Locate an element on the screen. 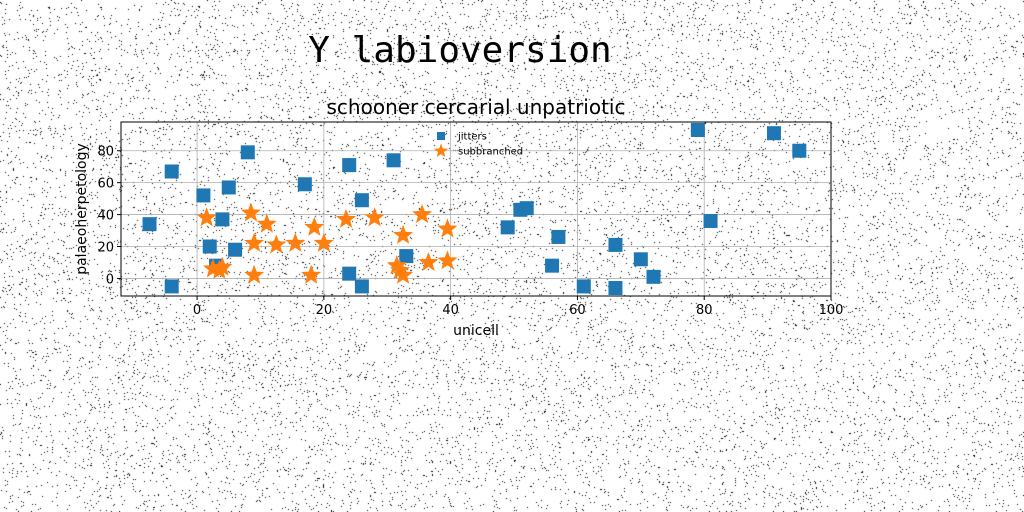 The width and height of the screenshot is (1024, 512). chart-title: schooner cercarial unpatriotic is located at coordinates (476, 107).